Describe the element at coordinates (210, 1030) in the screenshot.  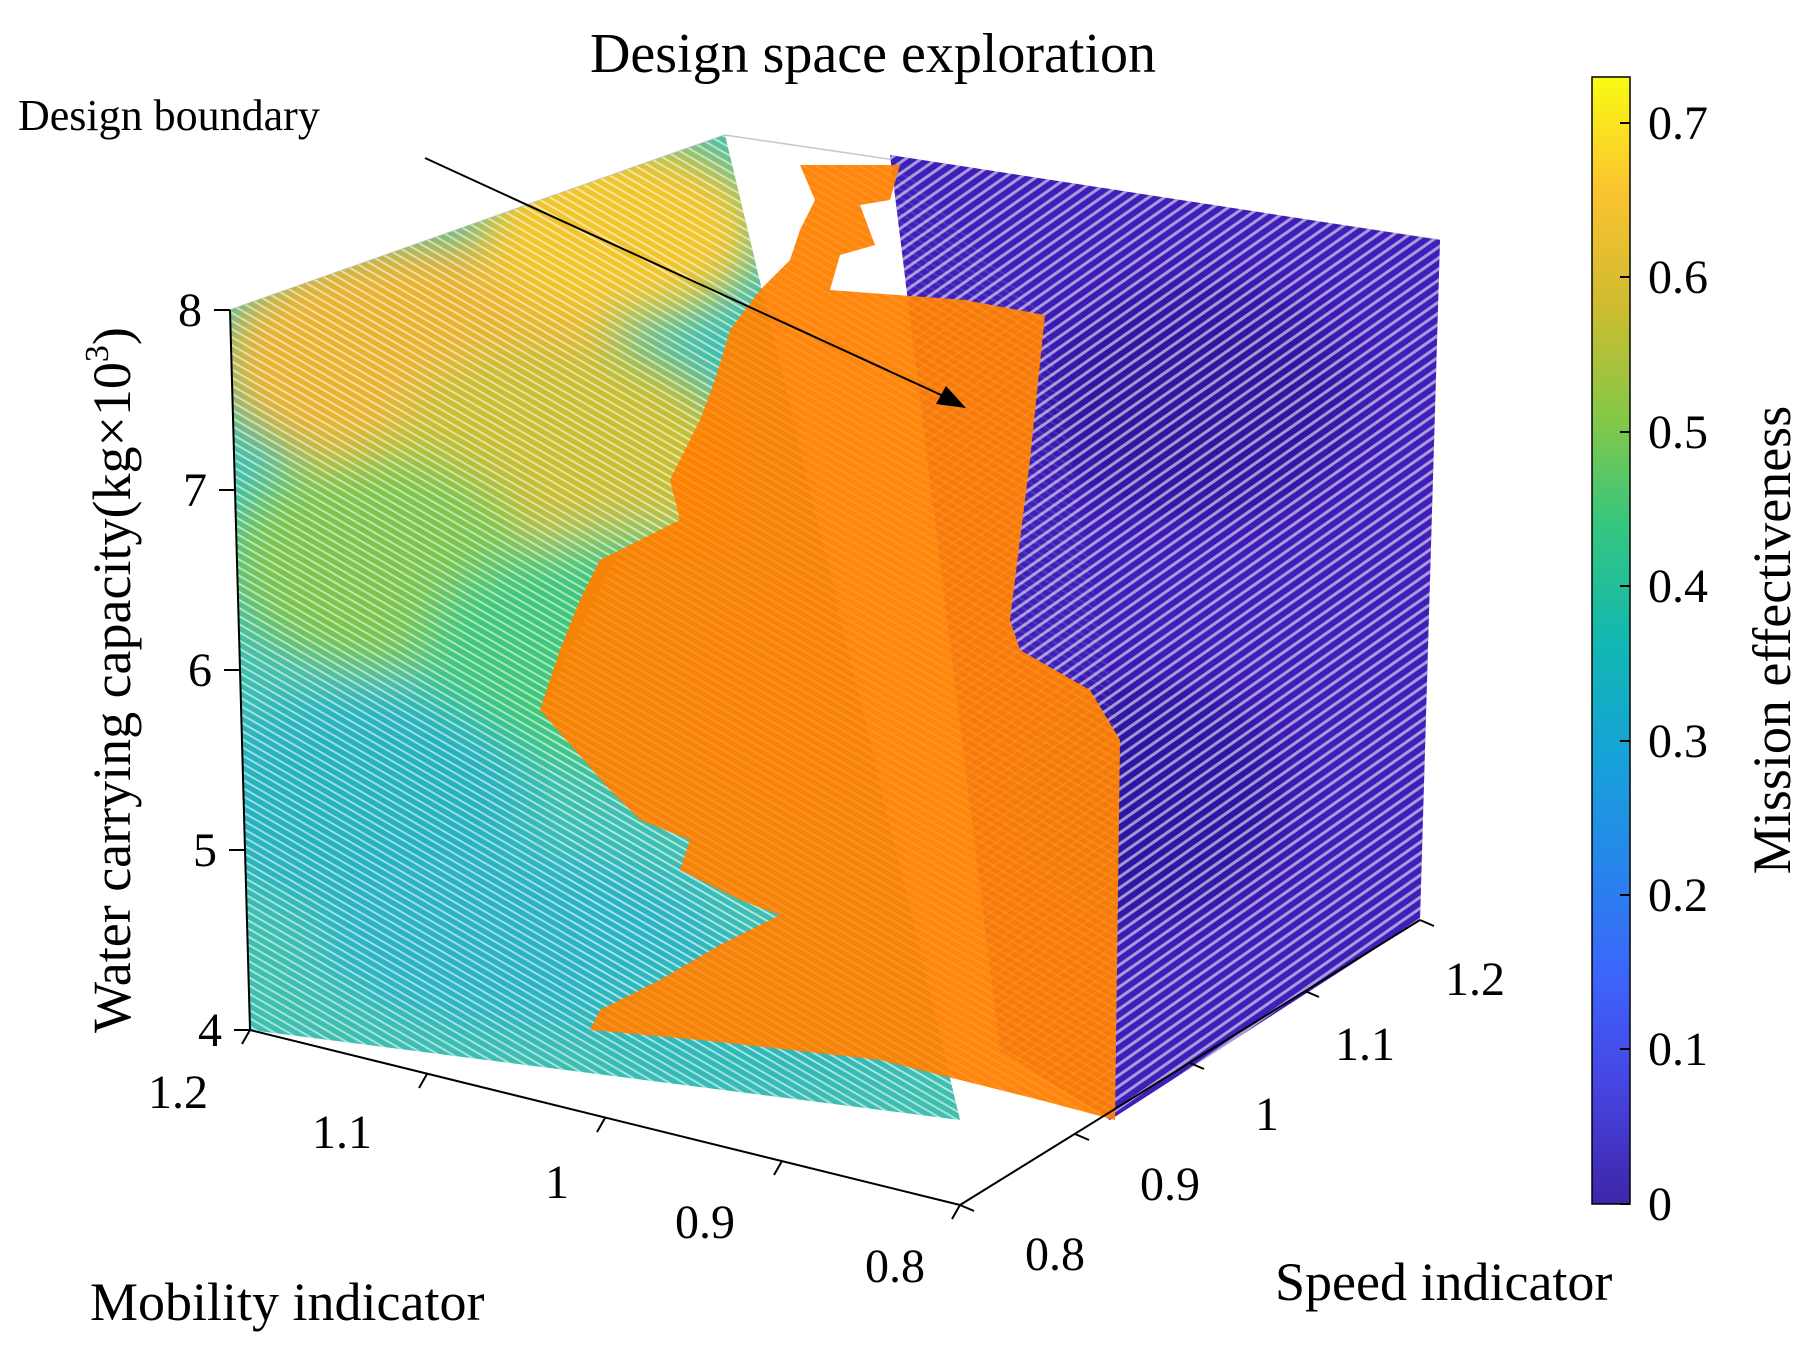
I see `z-tick-label: 4` at that location.